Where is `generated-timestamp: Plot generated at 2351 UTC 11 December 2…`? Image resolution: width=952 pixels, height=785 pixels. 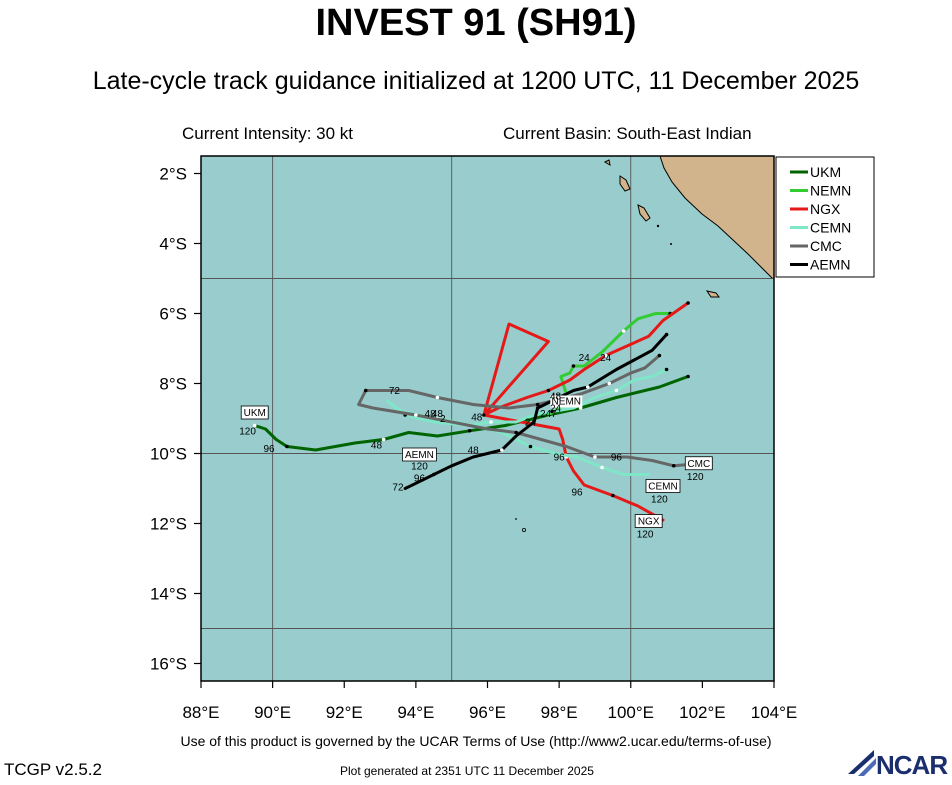
generated-timestamp: Plot generated at 2351 UTC 11 December 2… is located at coordinates (467, 771).